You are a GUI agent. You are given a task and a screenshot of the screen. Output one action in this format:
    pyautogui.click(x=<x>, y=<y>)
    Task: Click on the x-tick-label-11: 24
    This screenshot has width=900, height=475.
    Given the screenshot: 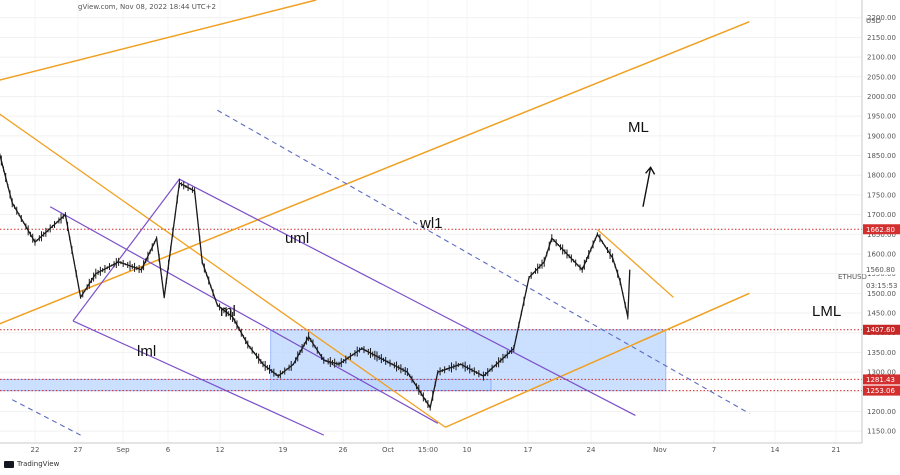 What is the action you would take?
    pyautogui.click(x=591, y=450)
    